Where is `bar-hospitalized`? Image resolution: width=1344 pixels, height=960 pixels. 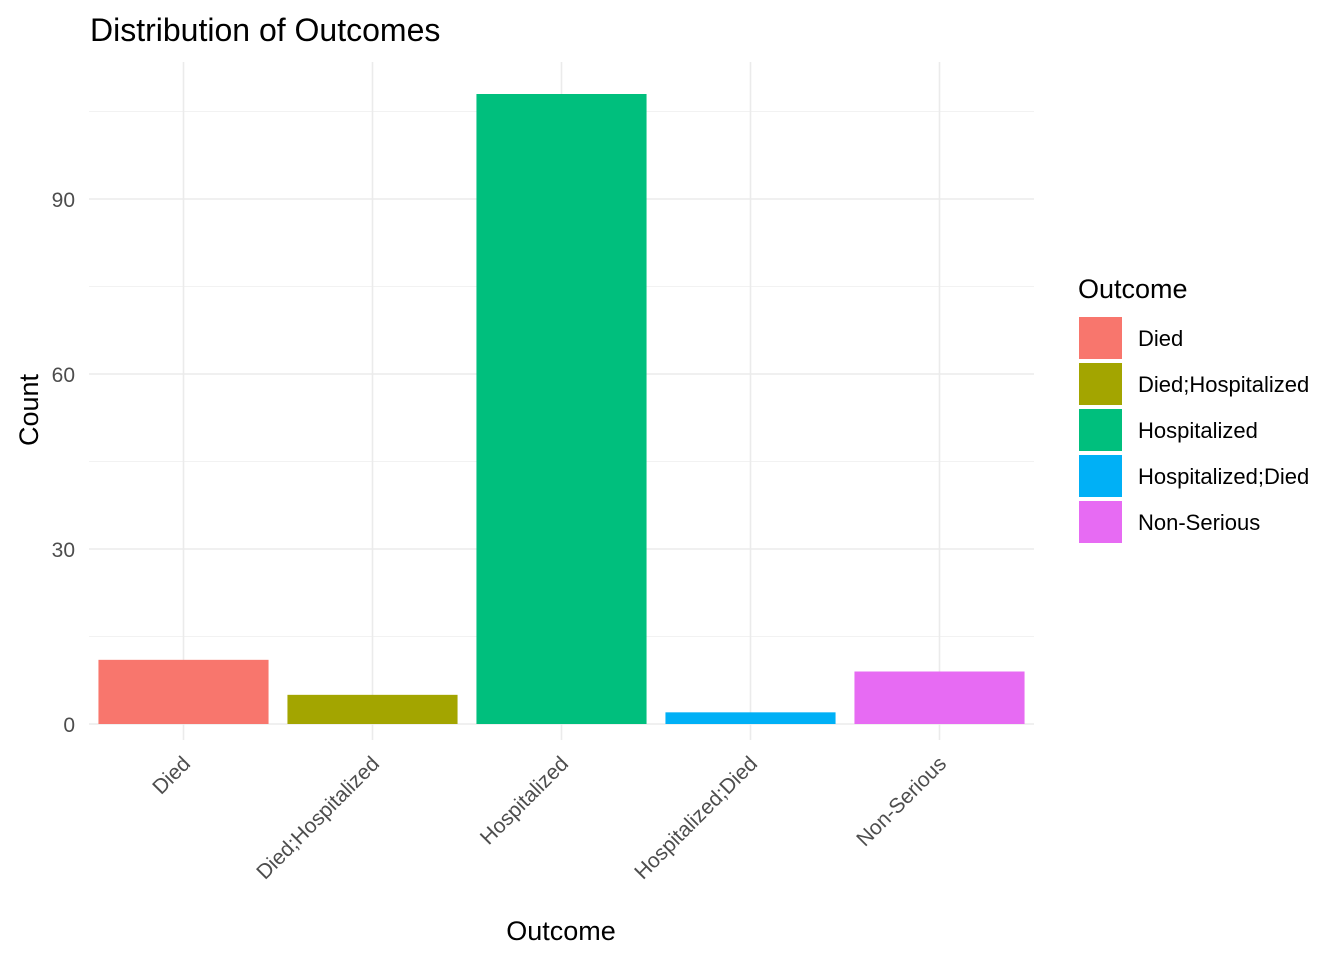
bar-hospitalized is located at coordinates (561, 409).